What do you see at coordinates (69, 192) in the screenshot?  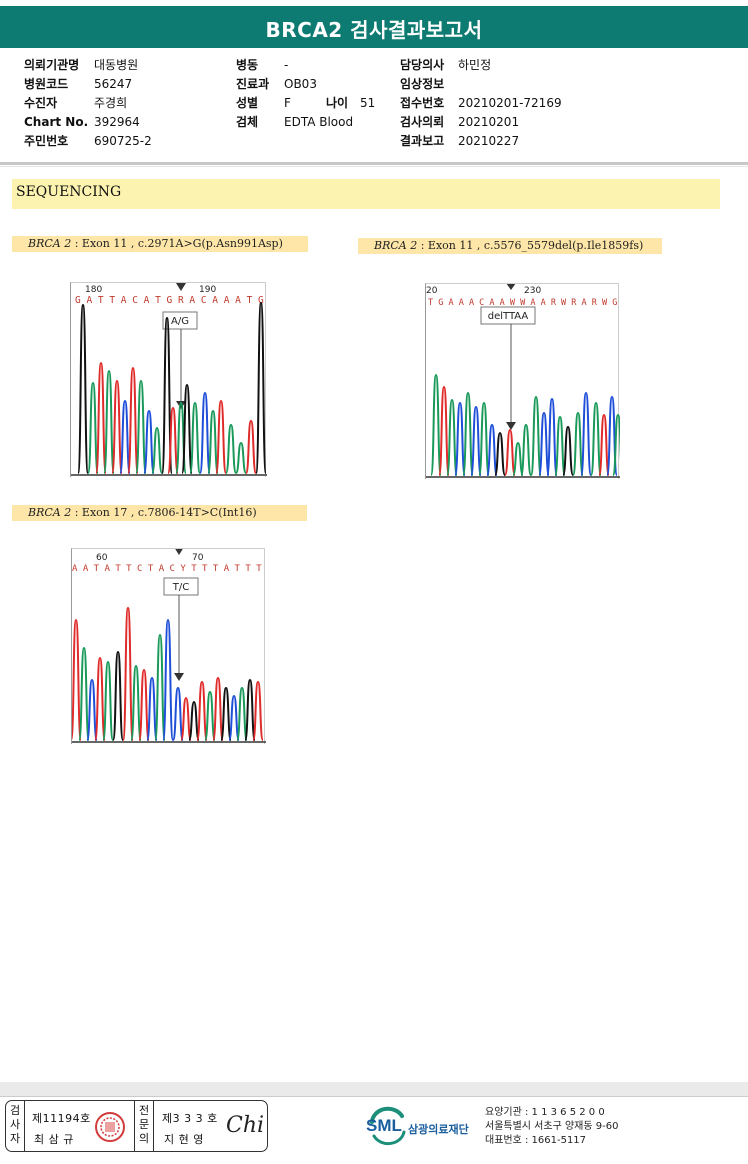 I see `section-title: SEQUENCING` at bounding box center [69, 192].